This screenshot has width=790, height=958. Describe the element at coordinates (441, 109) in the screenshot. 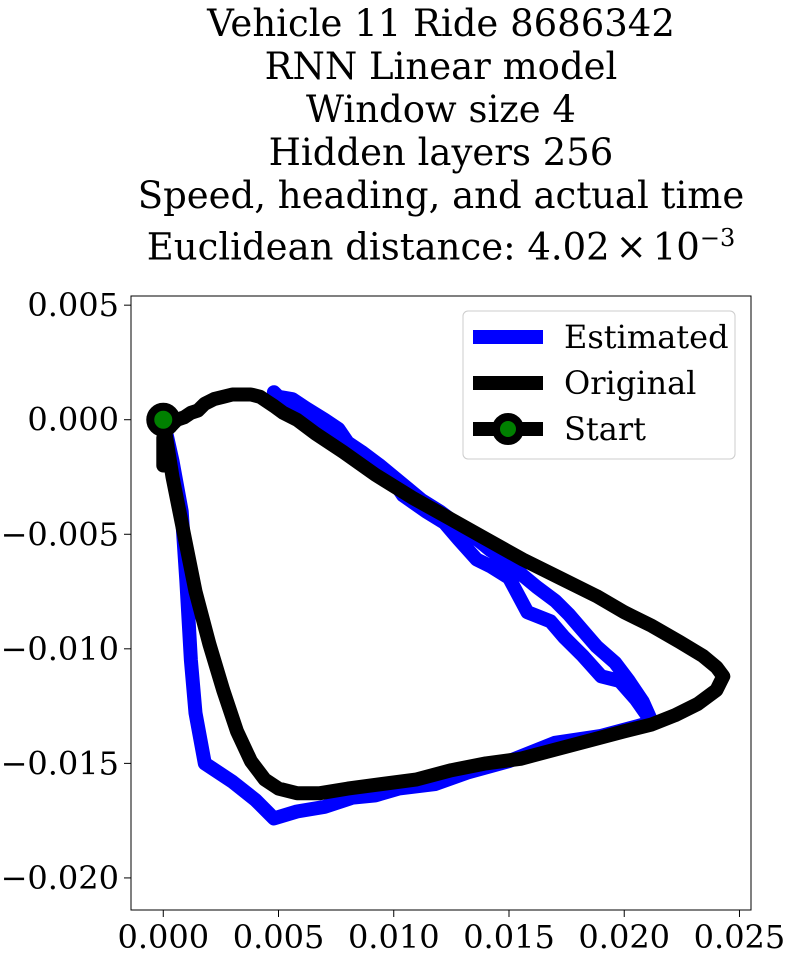

I see `title-line-window: Window size 4` at that location.